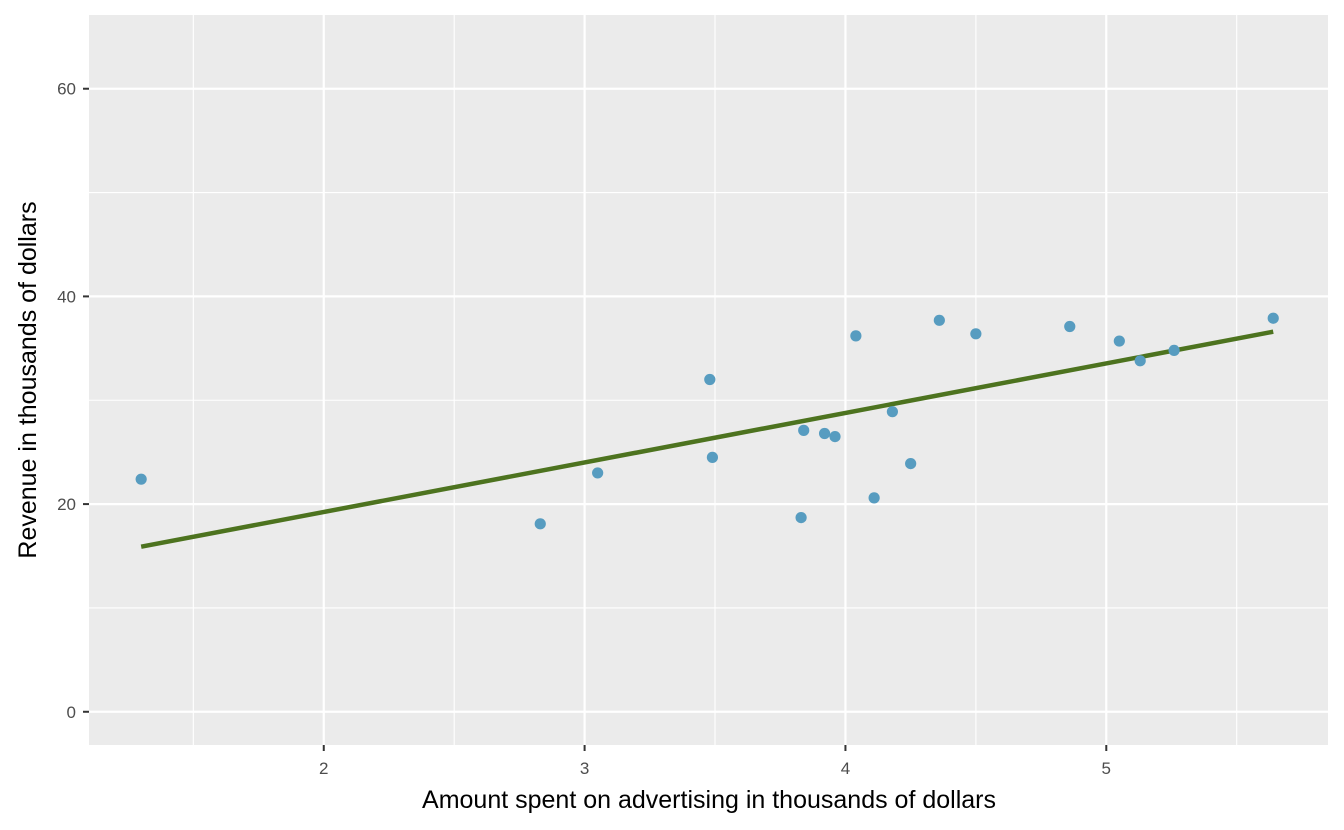 The width and height of the screenshot is (1344, 830). What do you see at coordinates (1106, 768) in the screenshot?
I see `x-tick-label: 5` at bounding box center [1106, 768].